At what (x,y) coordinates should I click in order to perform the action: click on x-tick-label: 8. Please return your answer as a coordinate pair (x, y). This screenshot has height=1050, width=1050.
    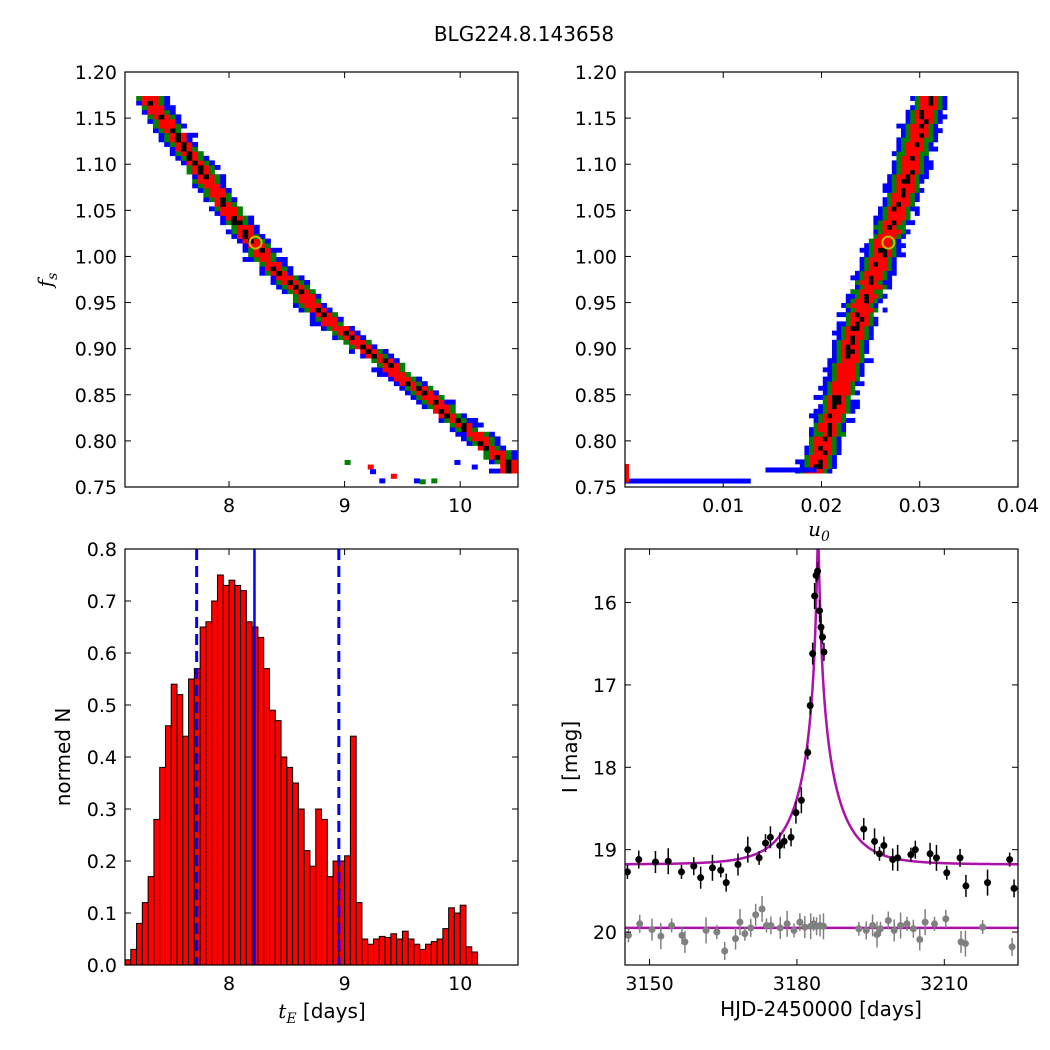
    Looking at the image, I should click on (229, 506).